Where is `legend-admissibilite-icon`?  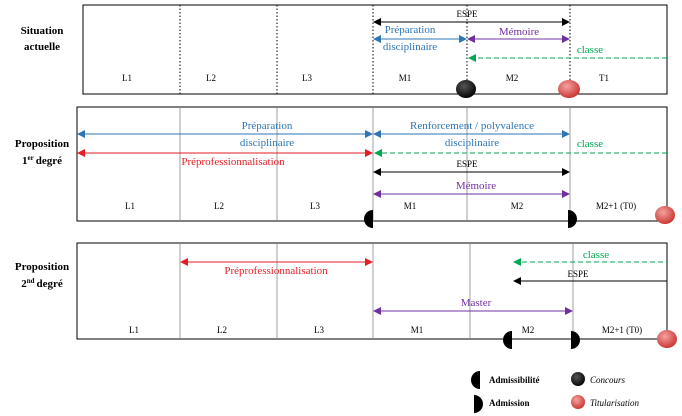
legend-admissibilite-icon is located at coordinates (475, 380).